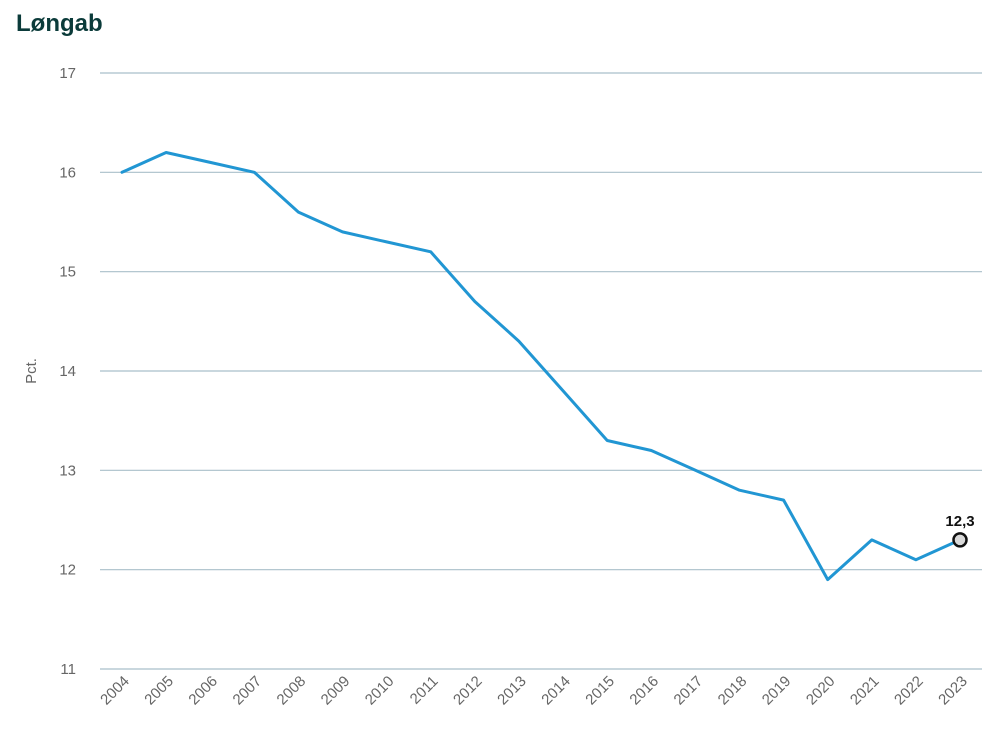 This screenshot has height=750, width=1000. I want to click on x-tick-label: 2007, so click(248, 691).